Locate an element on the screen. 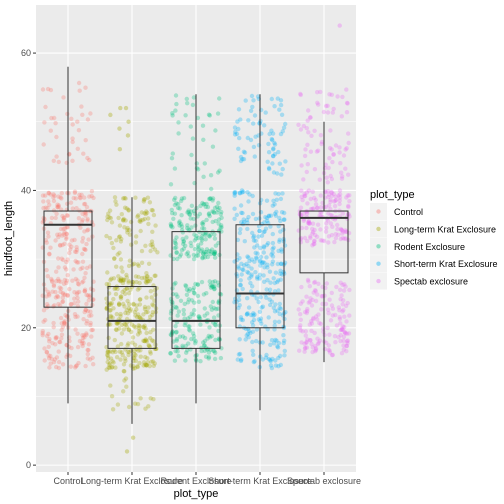  box-iqr is located at coordinates (68, 259).